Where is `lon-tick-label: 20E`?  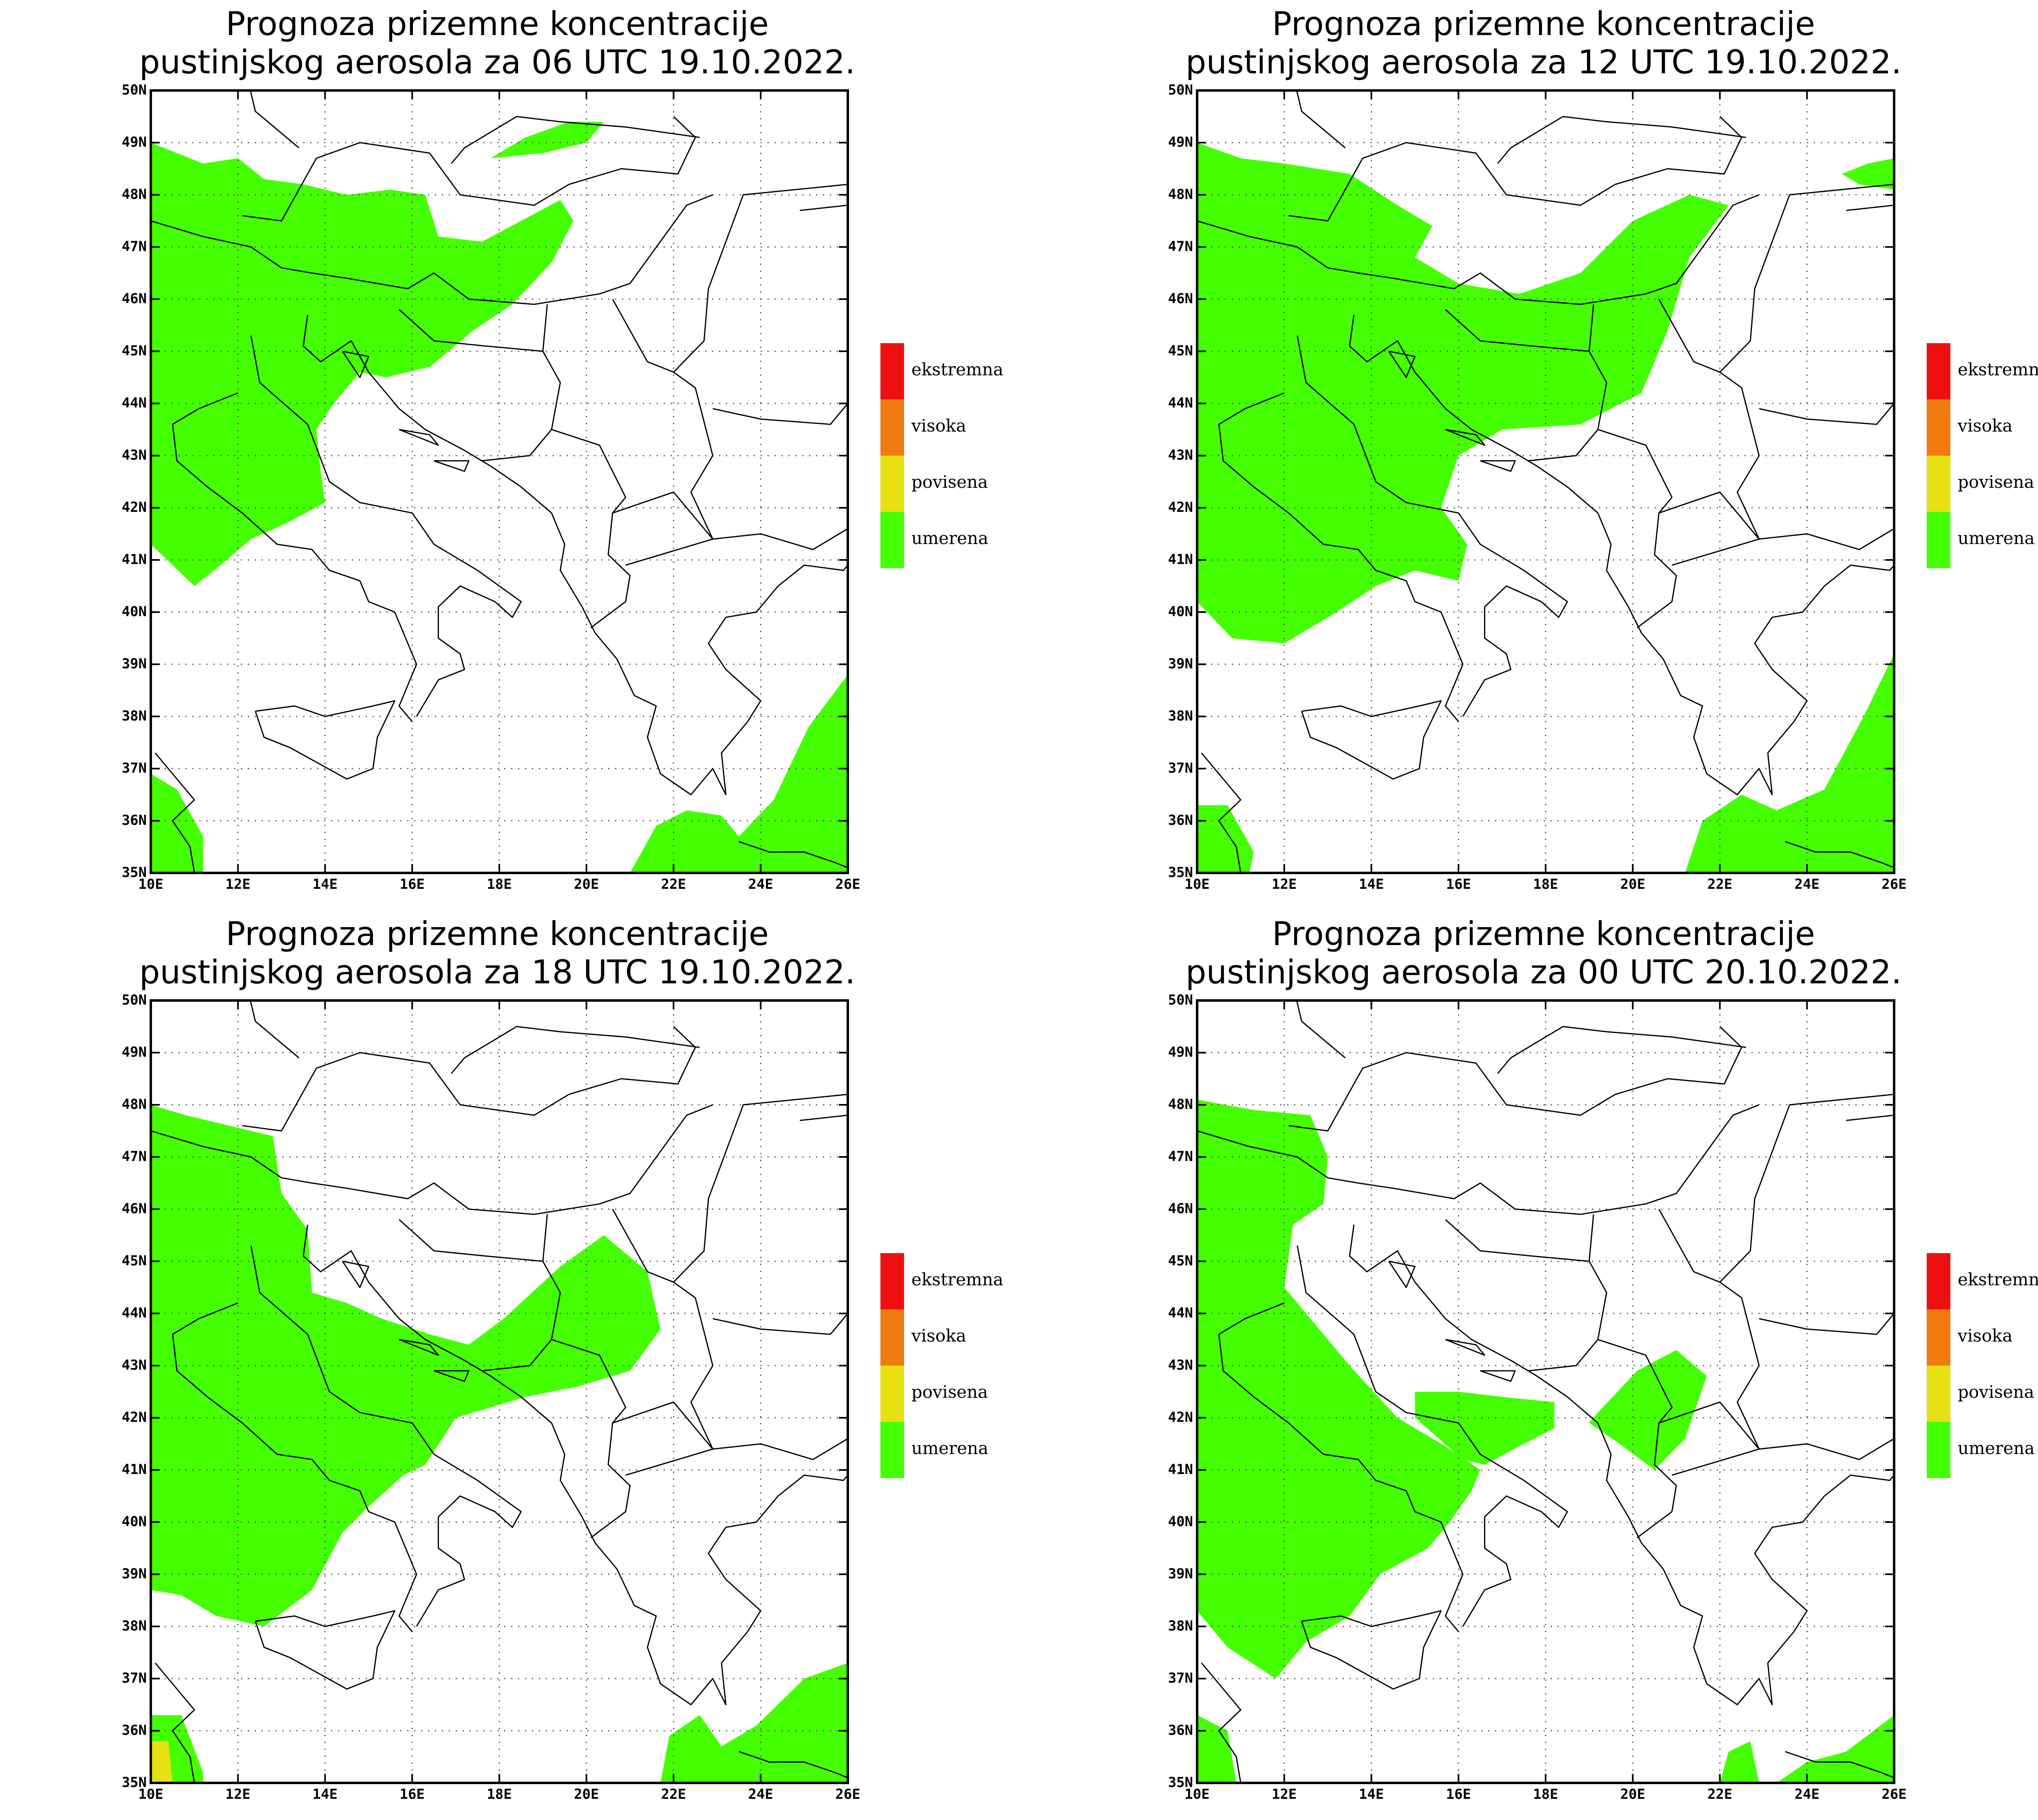 lon-tick-label: 20E is located at coordinates (1633, 884).